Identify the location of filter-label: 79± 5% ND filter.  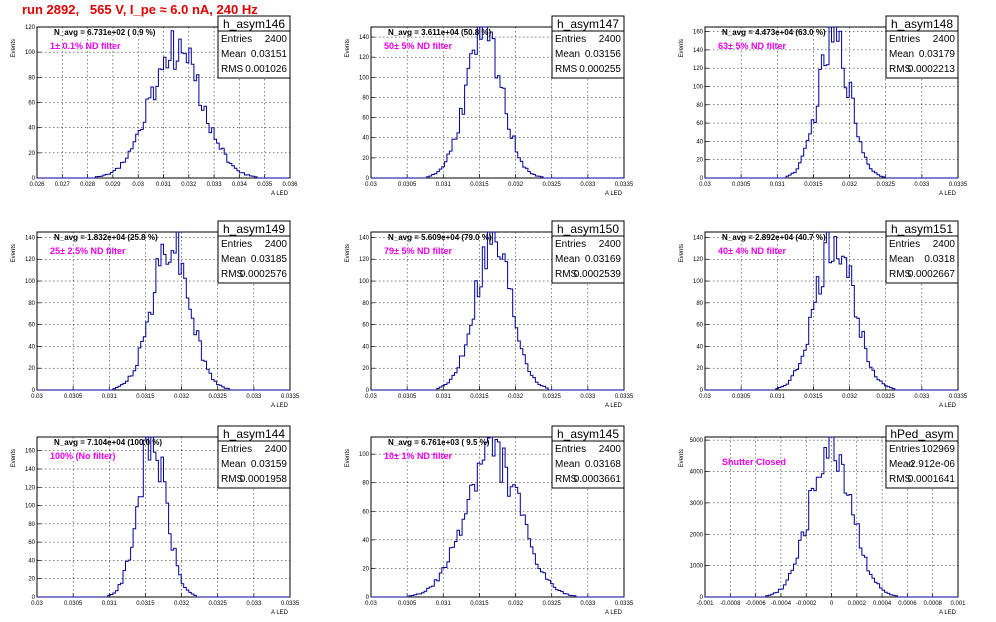
(418, 251).